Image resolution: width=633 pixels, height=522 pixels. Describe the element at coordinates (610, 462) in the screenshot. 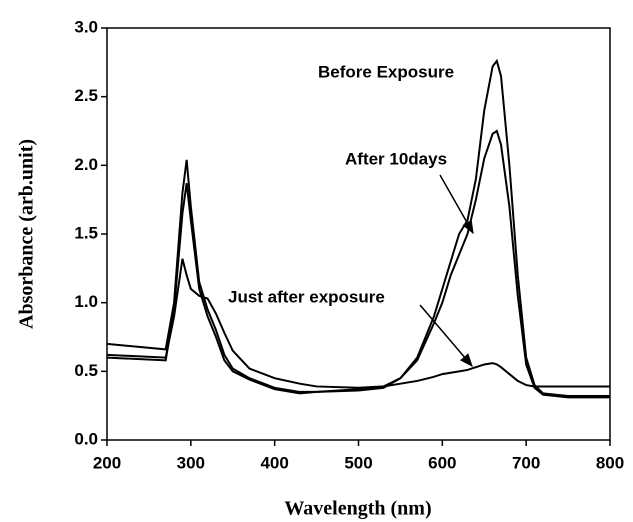

I see `x-tick-label: 800` at that location.